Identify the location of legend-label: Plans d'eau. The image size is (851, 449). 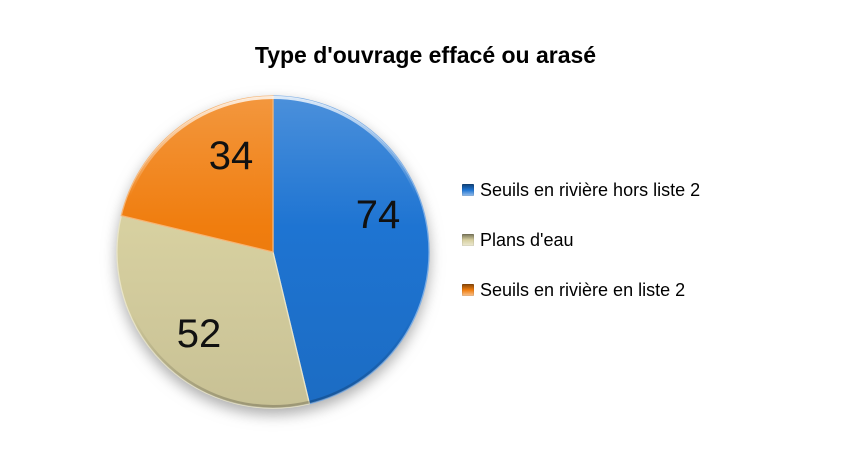
(527, 240).